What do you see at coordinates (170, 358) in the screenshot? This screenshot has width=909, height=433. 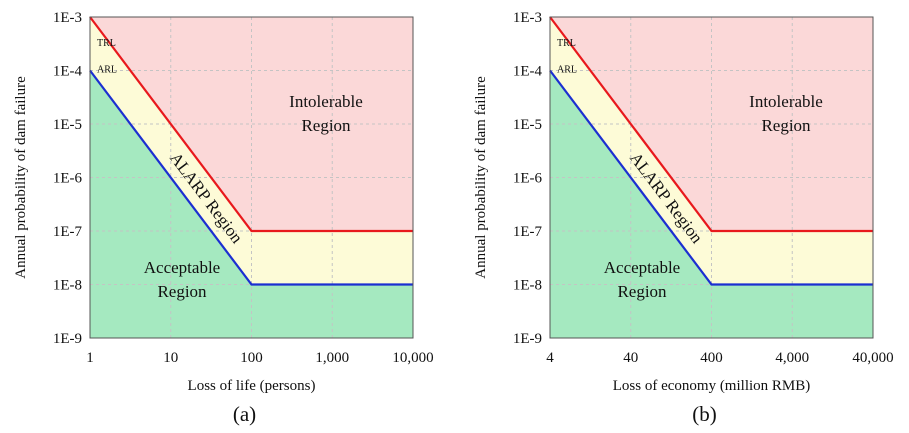 I see `x-tick-label: 10` at bounding box center [170, 358].